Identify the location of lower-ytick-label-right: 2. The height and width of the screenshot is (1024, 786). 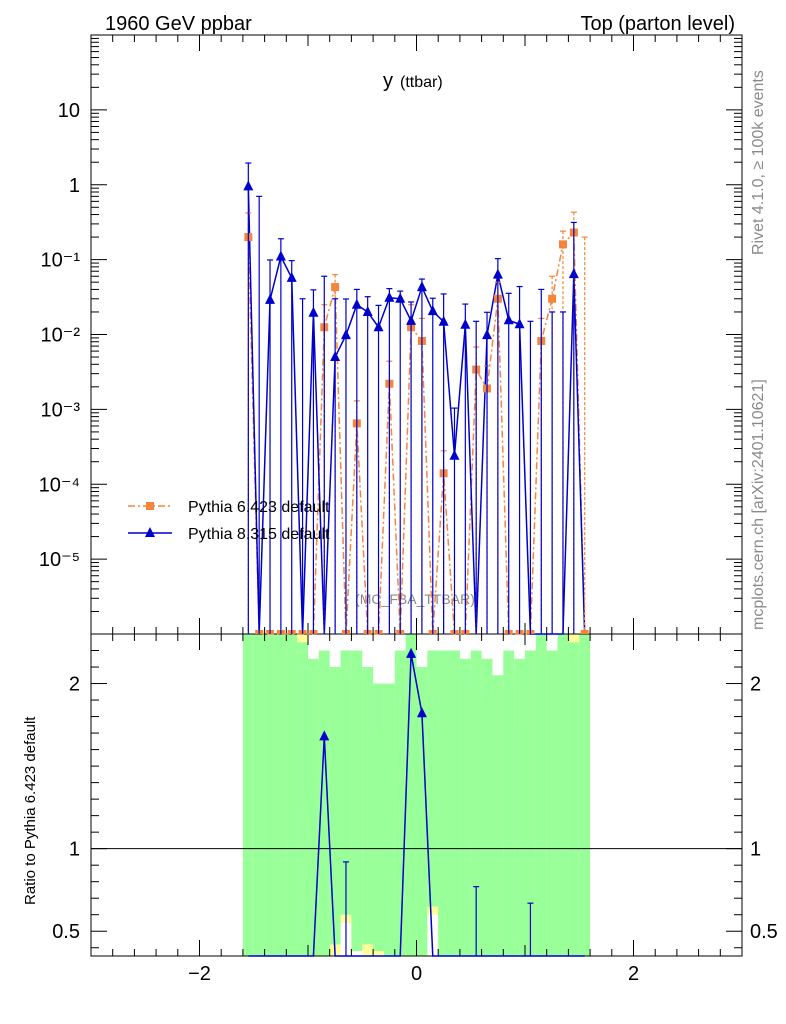
(755, 685).